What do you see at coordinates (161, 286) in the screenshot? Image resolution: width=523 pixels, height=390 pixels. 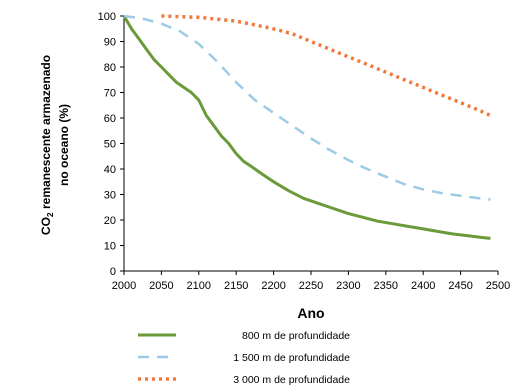 I see `x-tick-label: 2050` at bounding box center [161, 286].